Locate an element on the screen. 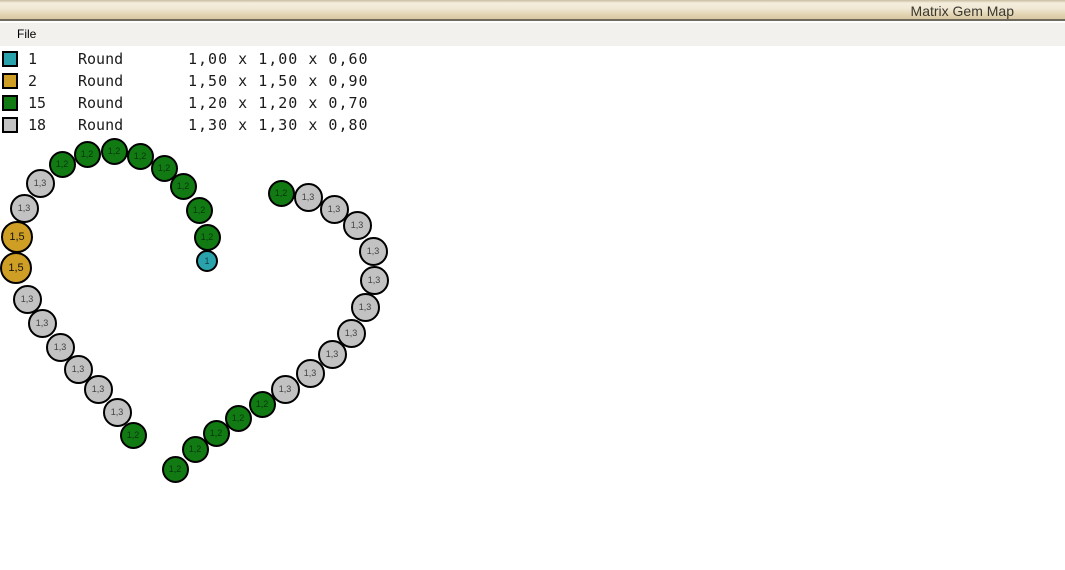  legend-dimensions: 1,20 x 1,20 x 0,70 is located at coordinates (278, 103).